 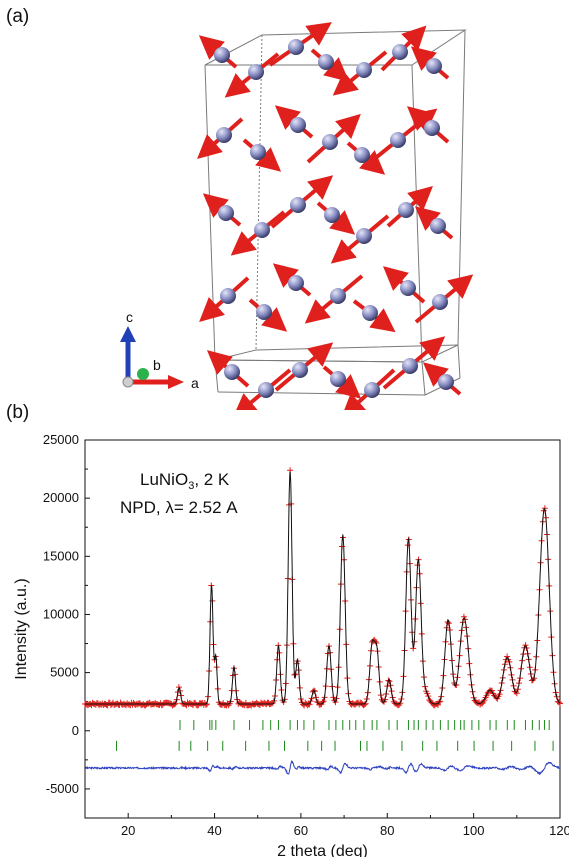 I want to click on x-tick-label: 120, so click(x=559, y=830).